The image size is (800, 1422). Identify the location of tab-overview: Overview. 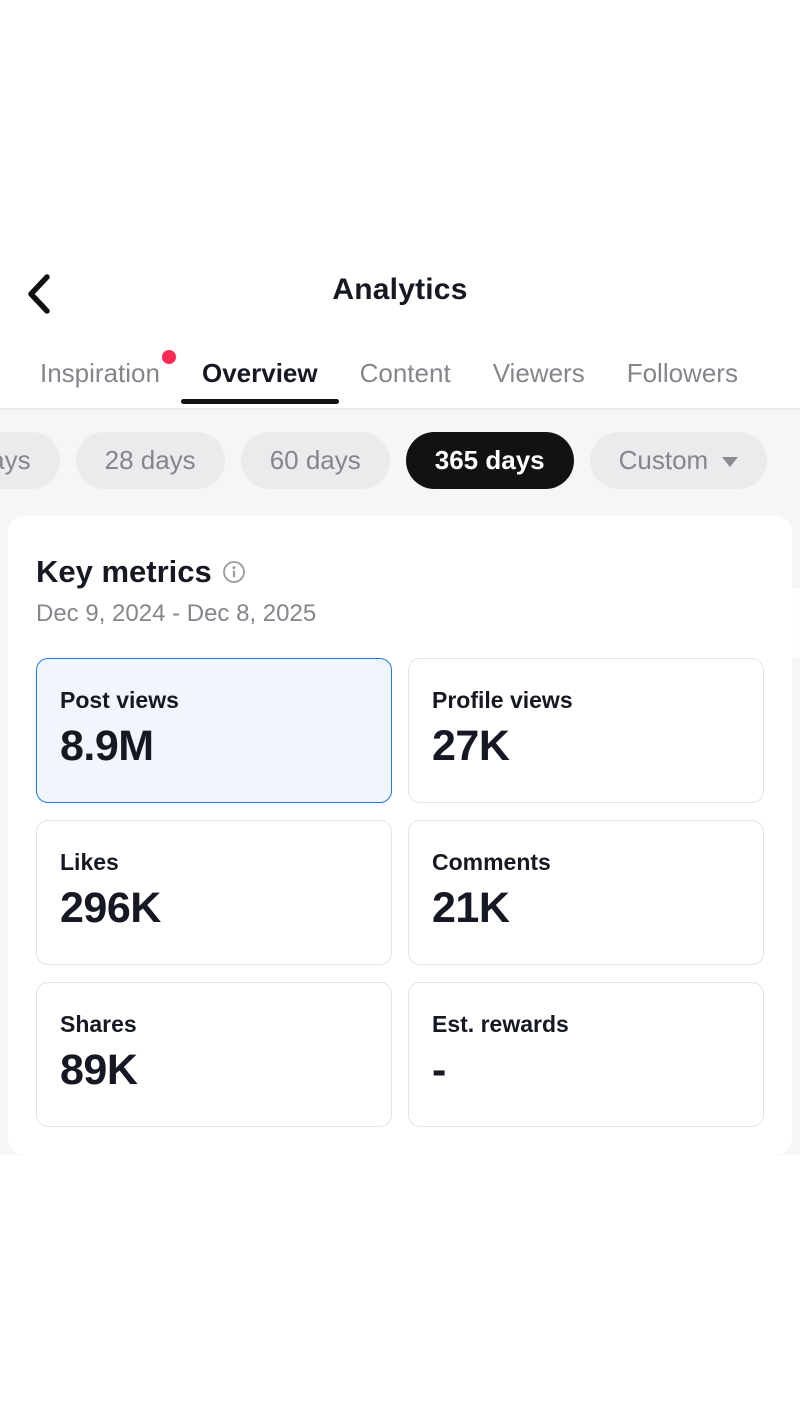
(260, 373).